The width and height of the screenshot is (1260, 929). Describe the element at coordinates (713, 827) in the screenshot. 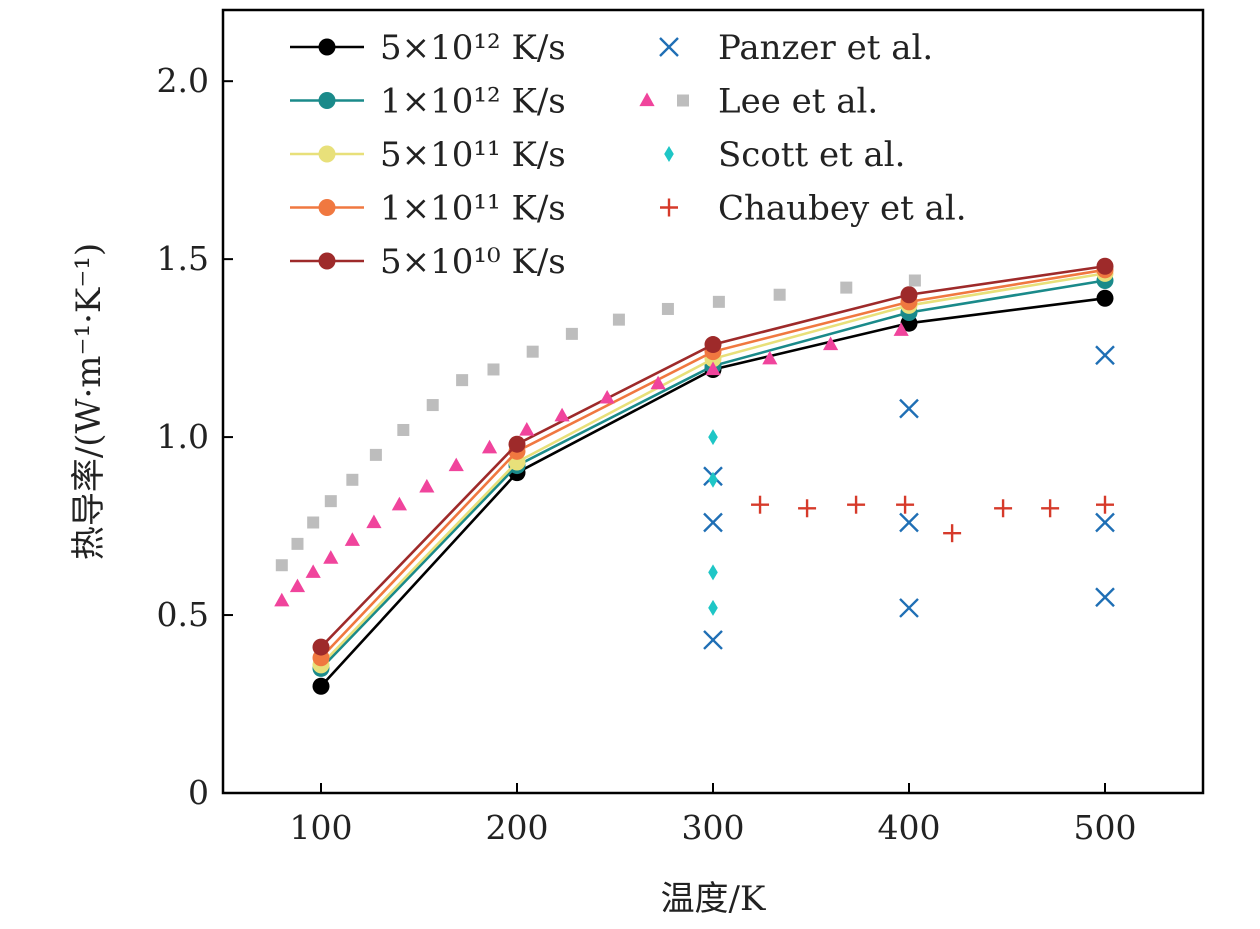

I see `x-tick-label: 300` at that location.